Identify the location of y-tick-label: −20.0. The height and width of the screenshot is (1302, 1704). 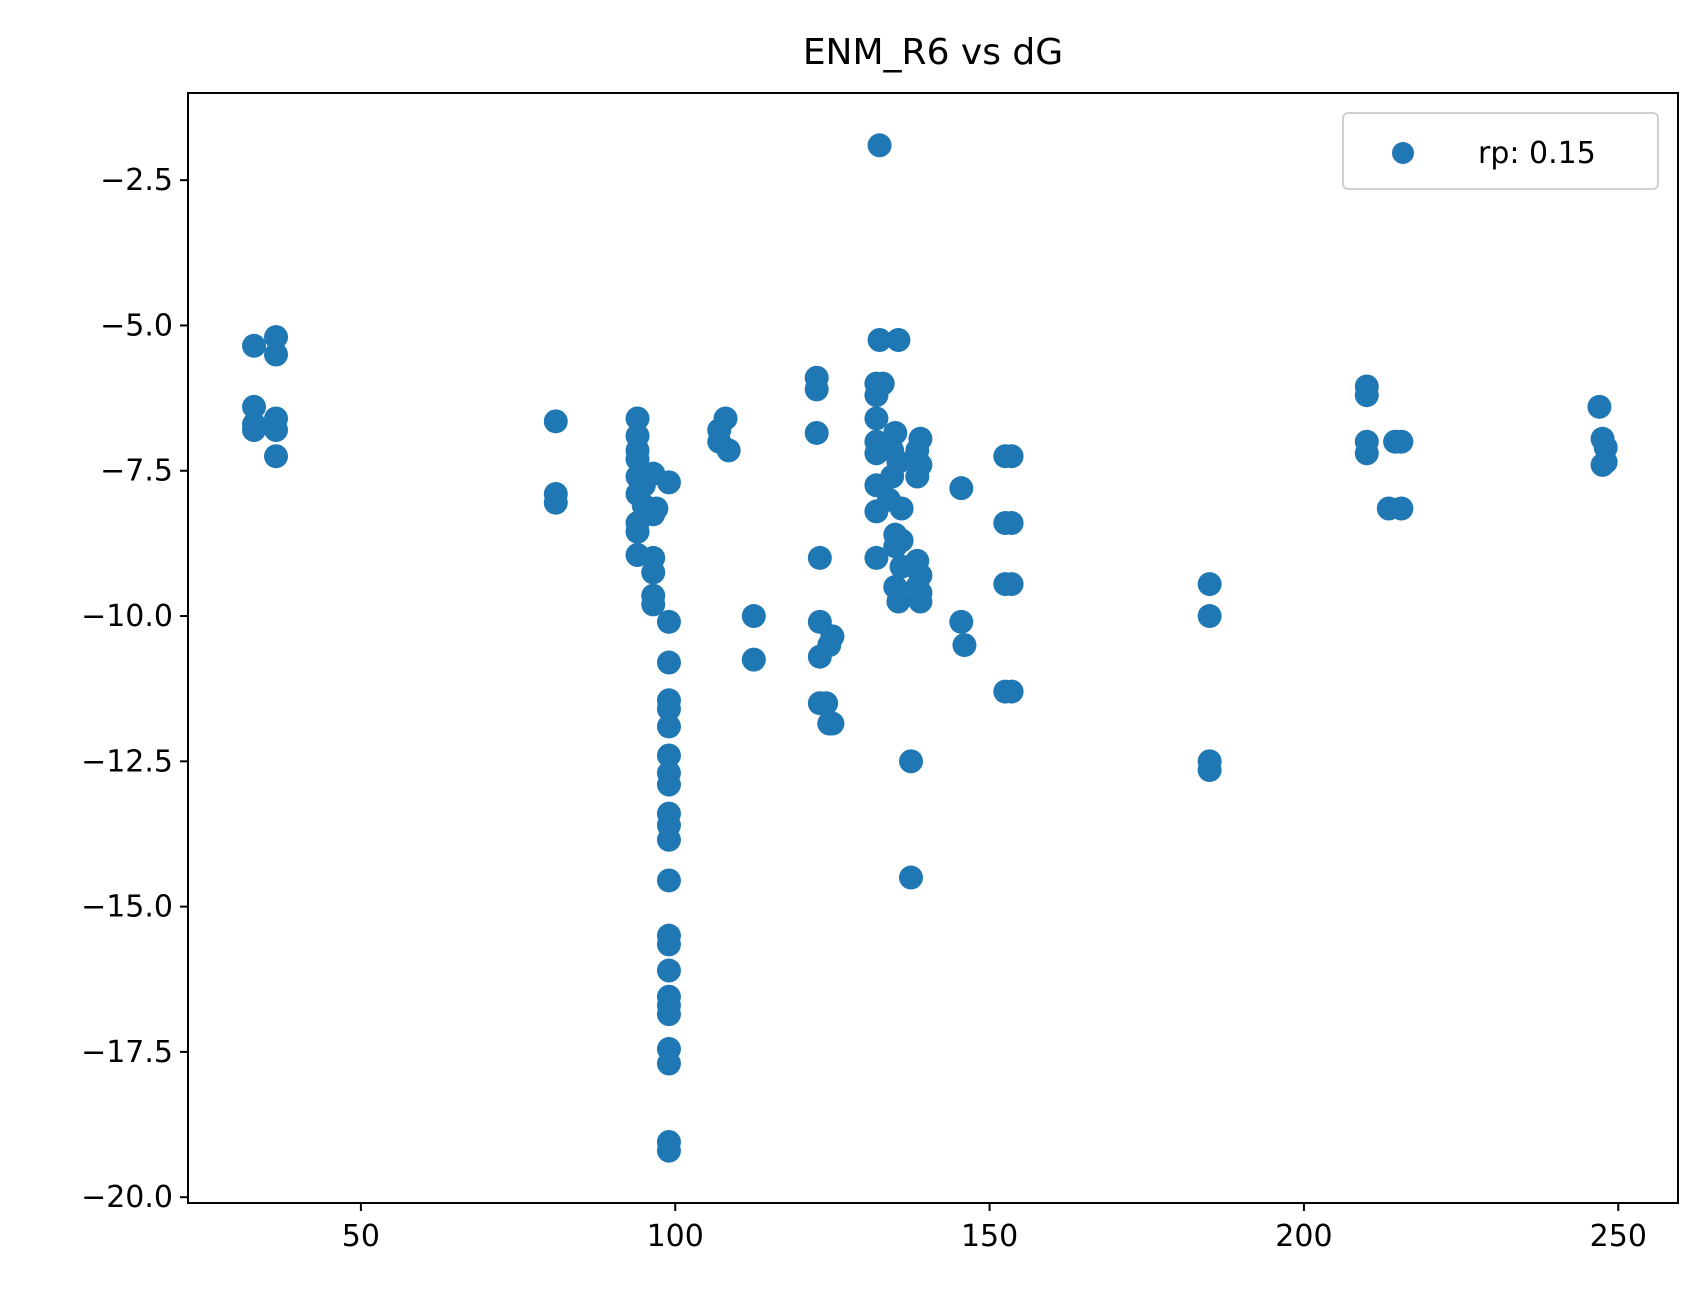
(127, 1197).